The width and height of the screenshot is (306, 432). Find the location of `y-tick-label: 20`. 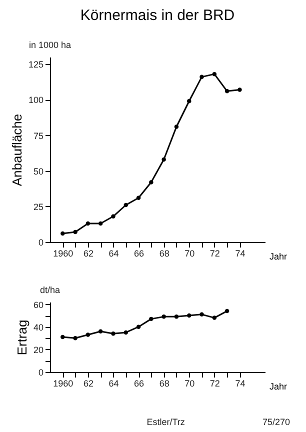

y-tick-label: 20 is located at coordinates (38, 349).